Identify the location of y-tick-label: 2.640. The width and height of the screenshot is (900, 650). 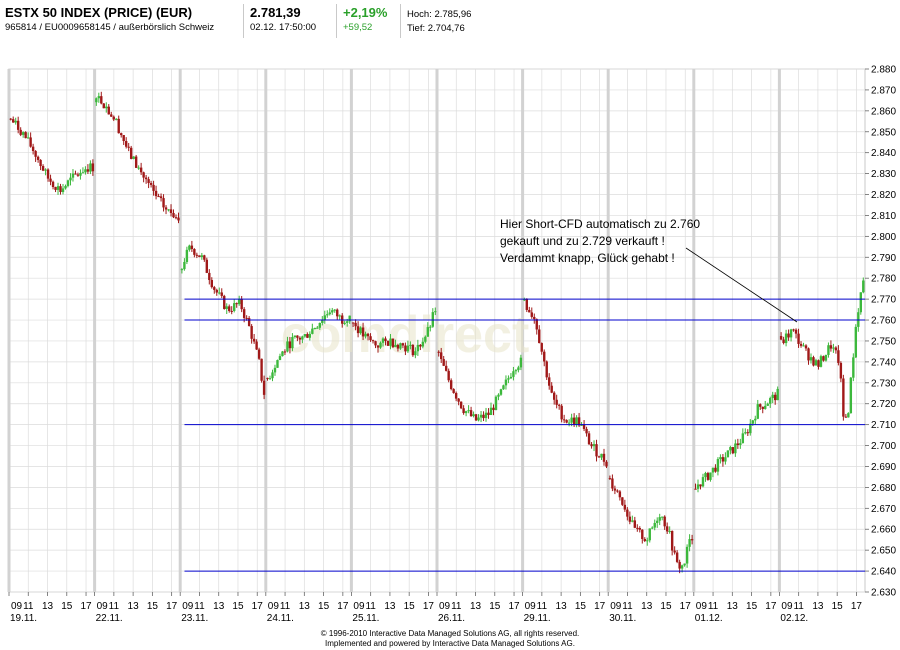
(883, 572).